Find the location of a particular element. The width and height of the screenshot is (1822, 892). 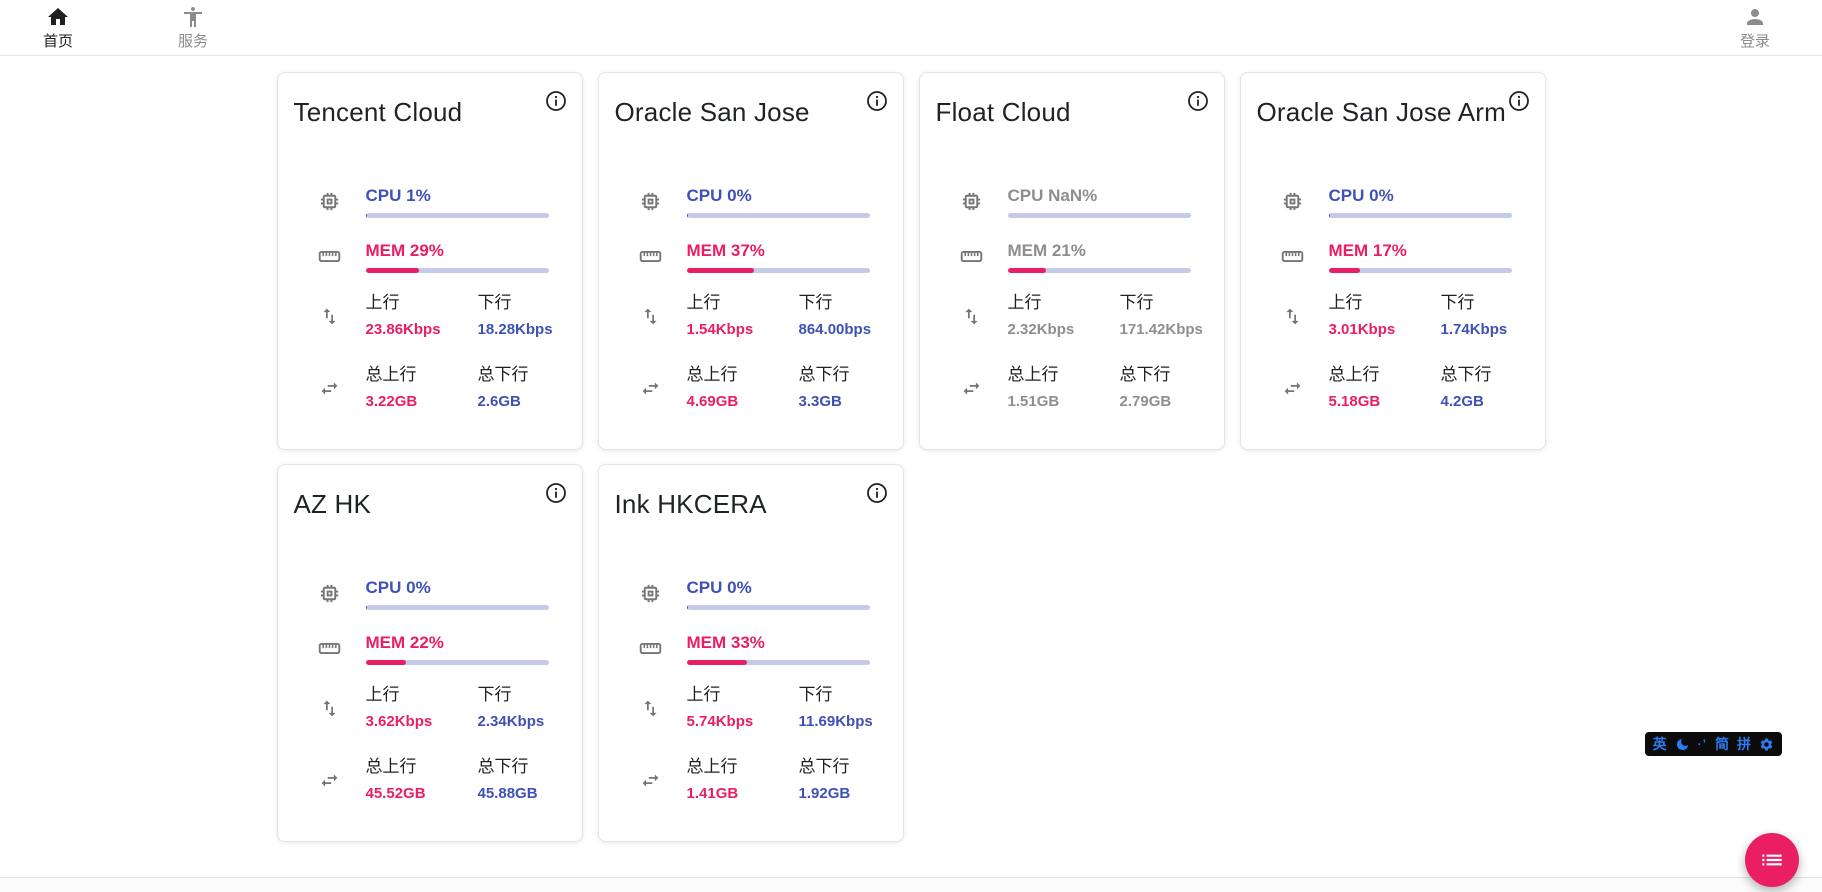

server-card: Tencent Cloud CPU 1% is located at coordinates (429, 261).